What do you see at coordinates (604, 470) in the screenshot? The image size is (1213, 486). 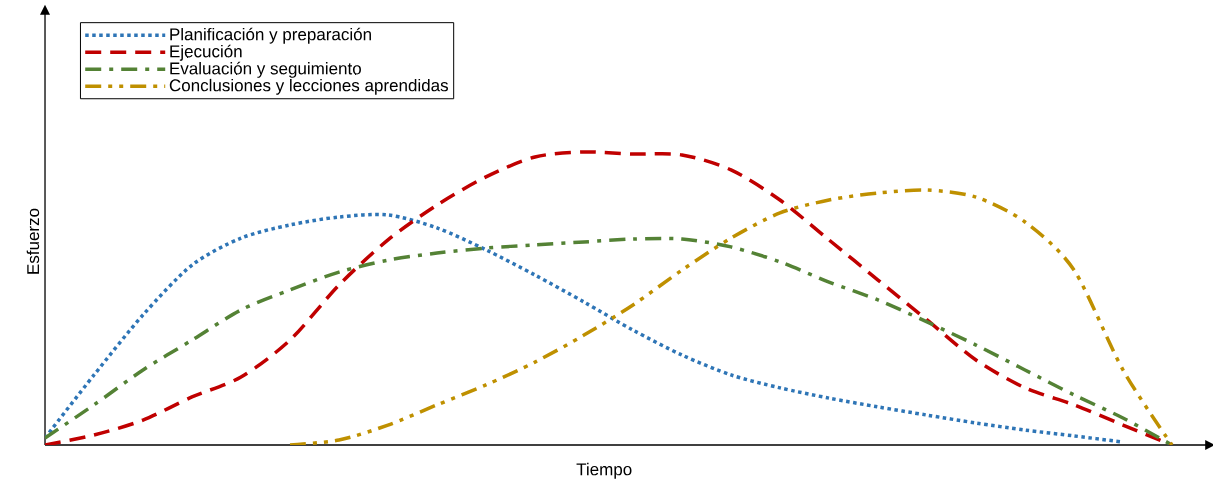 I see `x-axis-title: Tiempo` at bounding box center [604, 470].